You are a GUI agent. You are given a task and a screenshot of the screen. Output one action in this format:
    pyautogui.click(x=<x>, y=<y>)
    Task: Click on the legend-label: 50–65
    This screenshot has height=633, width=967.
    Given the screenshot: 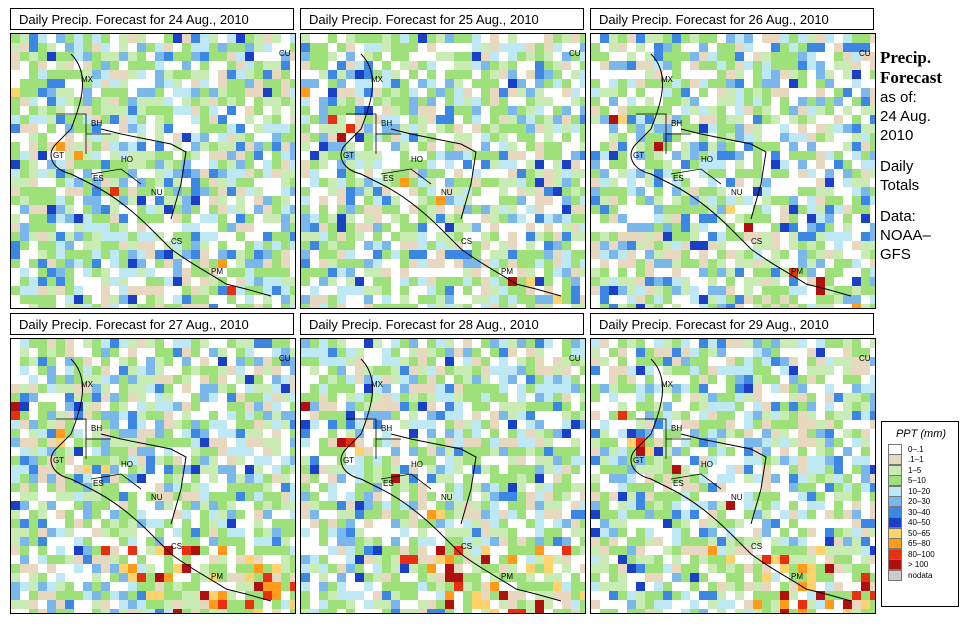 What is the action you would take?
    pyautogui.click(x=919, y=533)
    